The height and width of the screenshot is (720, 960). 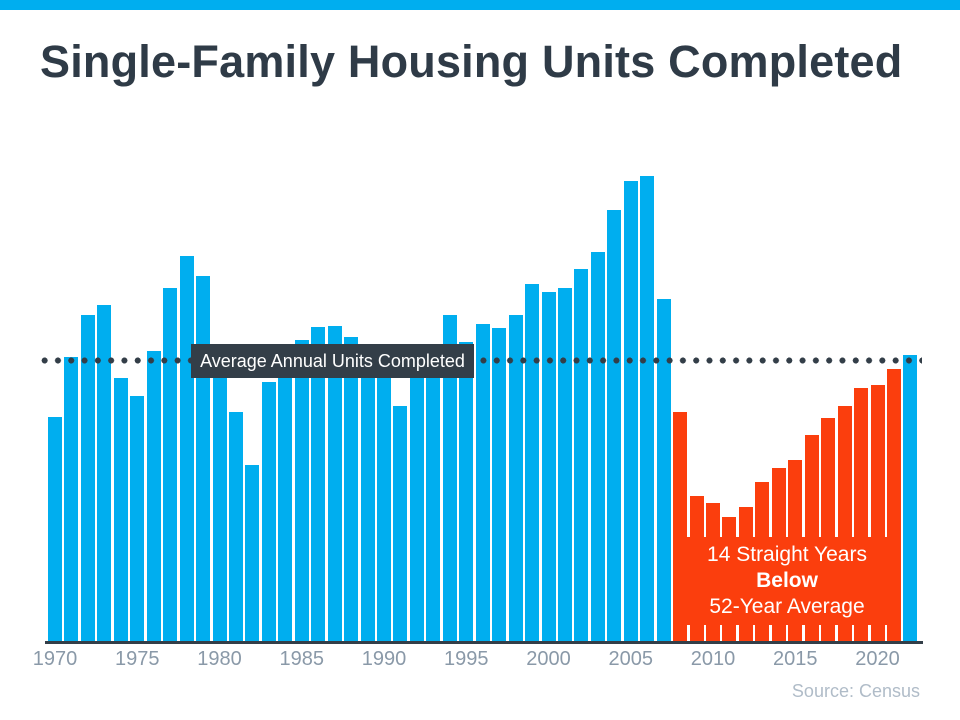 I want to click on average-dotted-line, so click(x=480, y=360).